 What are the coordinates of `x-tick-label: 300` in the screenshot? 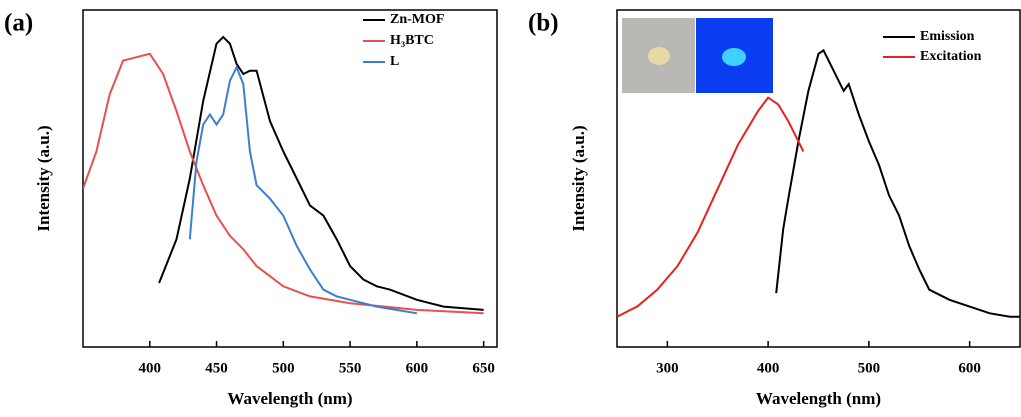 It's located at (667, 368).